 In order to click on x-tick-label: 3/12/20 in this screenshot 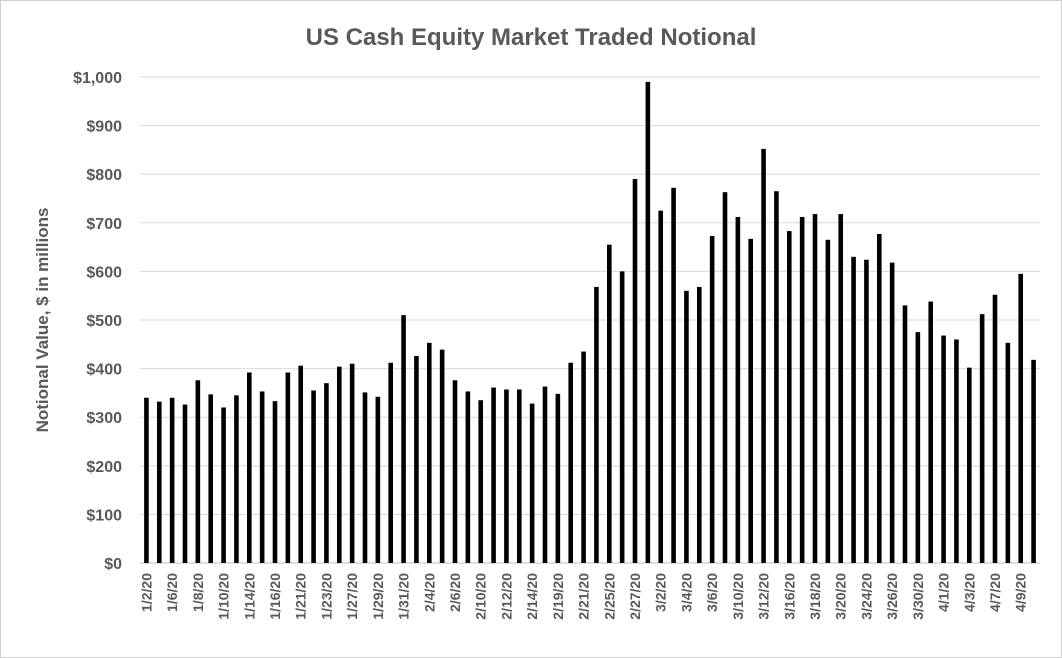, I will do `click(764, 596)`.